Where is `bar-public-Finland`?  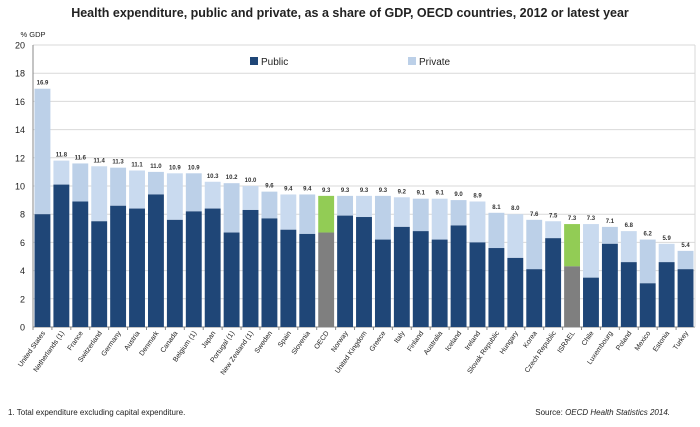 bar-public-Finland is located at coordinates (420, 279).